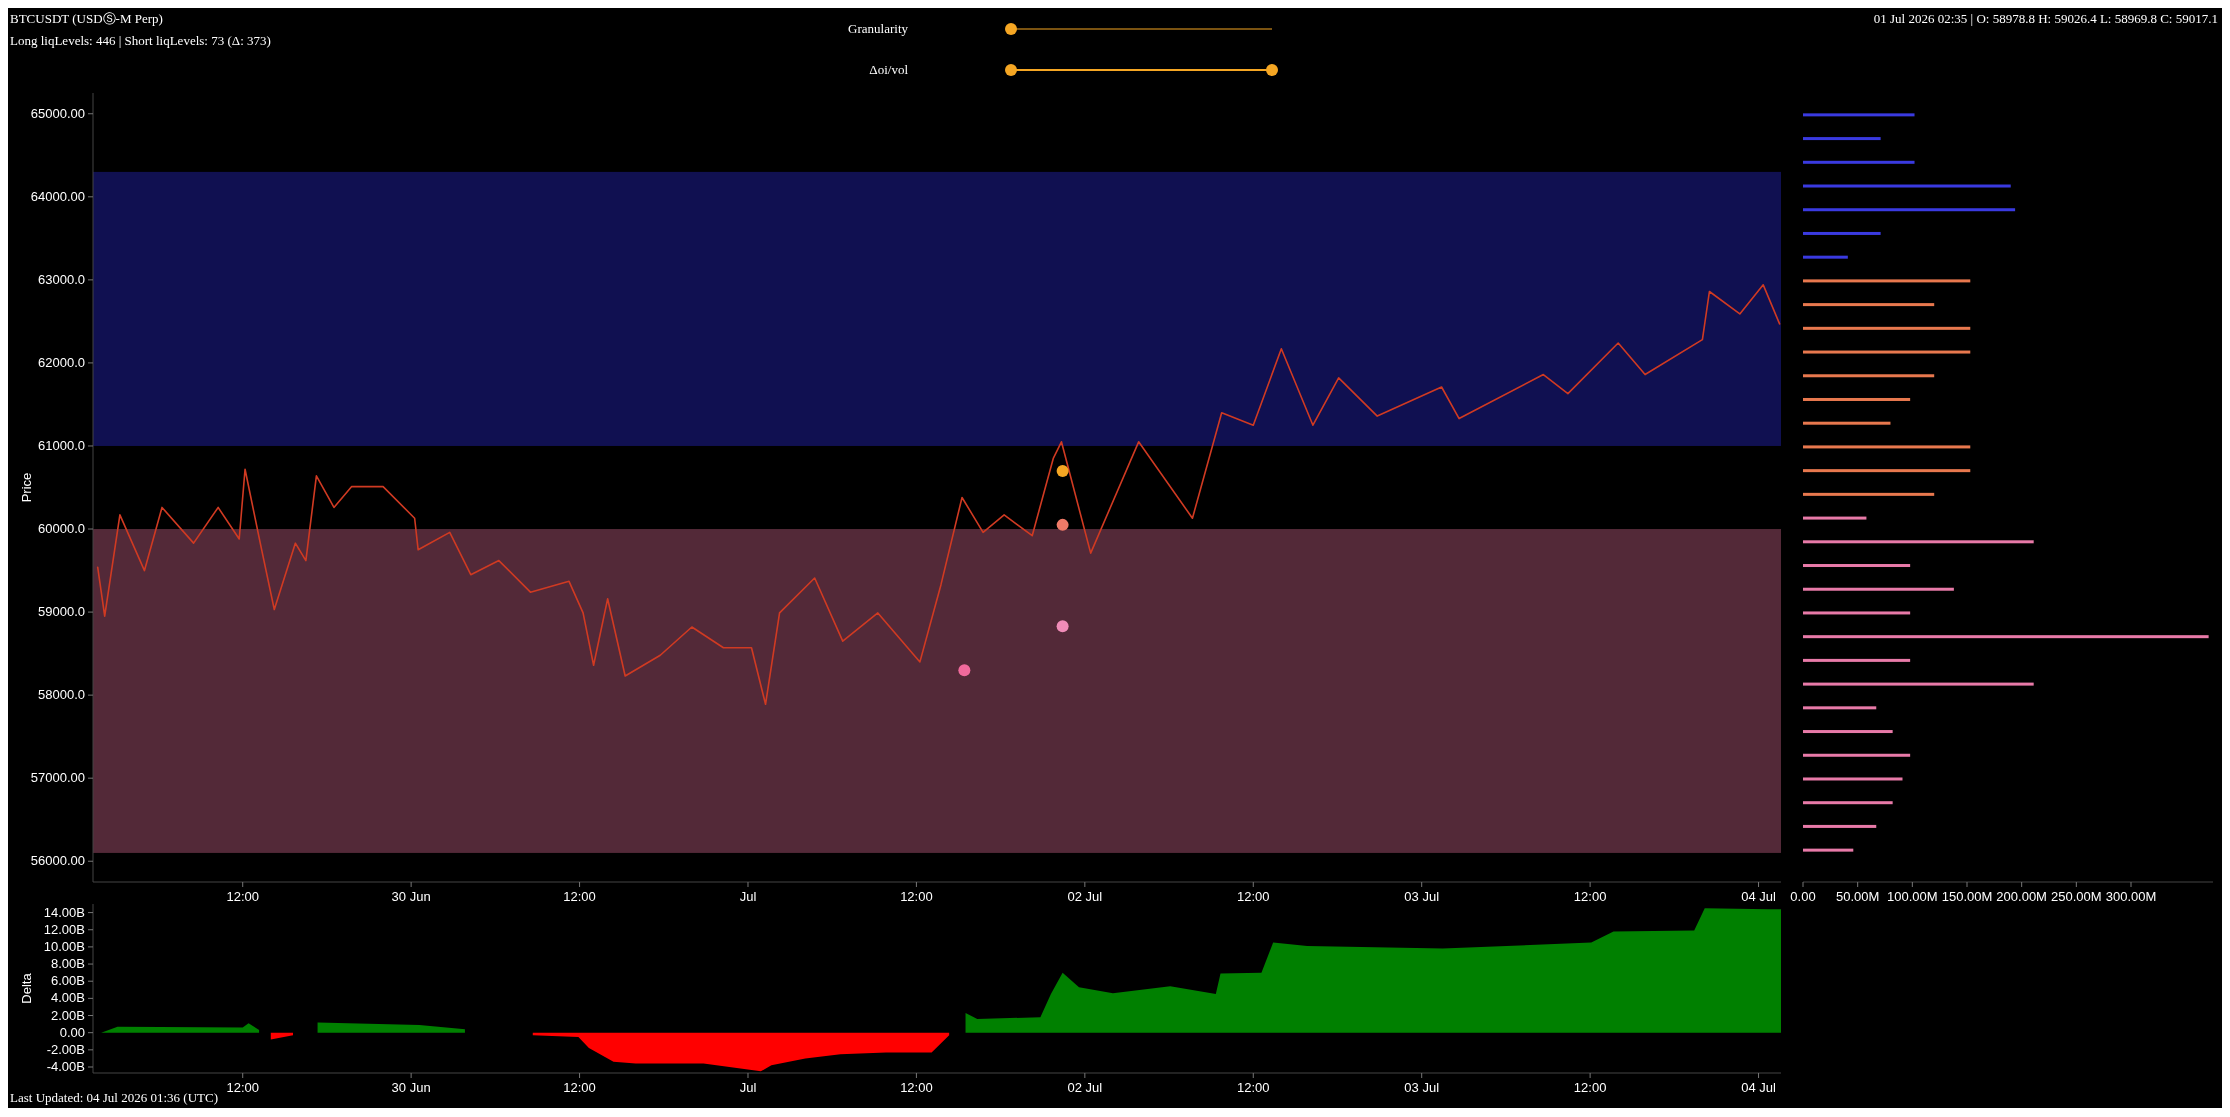 The image size is (2230, 1117). I want to click on text: Last Updated: 04 Jul 2026 01:36 (UTC), so click(114, 1097).